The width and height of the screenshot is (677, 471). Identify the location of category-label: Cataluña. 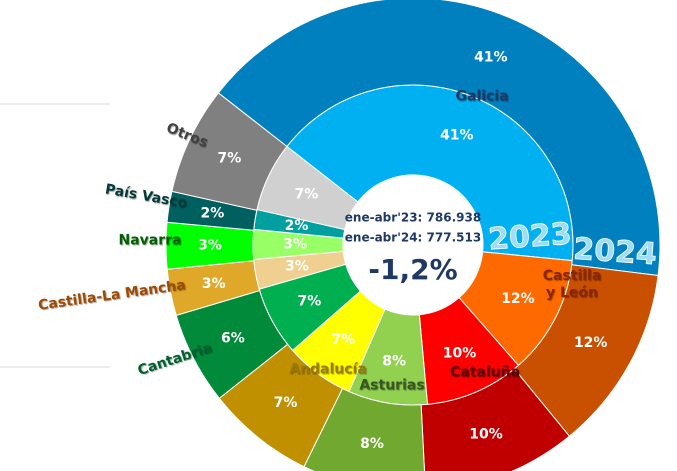
(485, 372).